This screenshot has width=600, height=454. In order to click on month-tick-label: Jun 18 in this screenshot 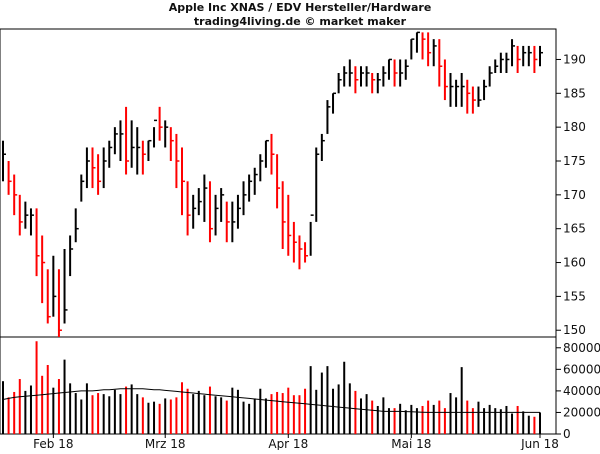, I will do `click(539, 443)`.